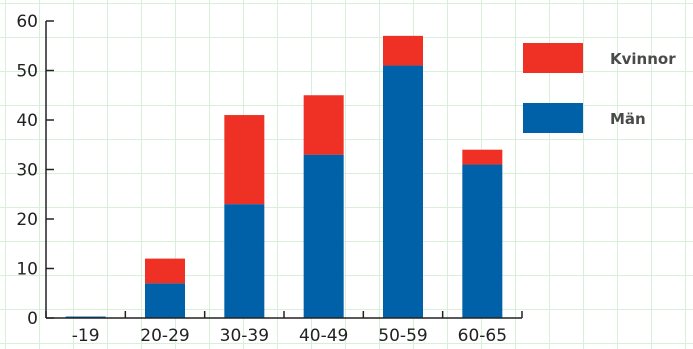 The height and width of the screenshot is (349, 693). I want to click on y-tick-label-4: 40, so click(27, 121).